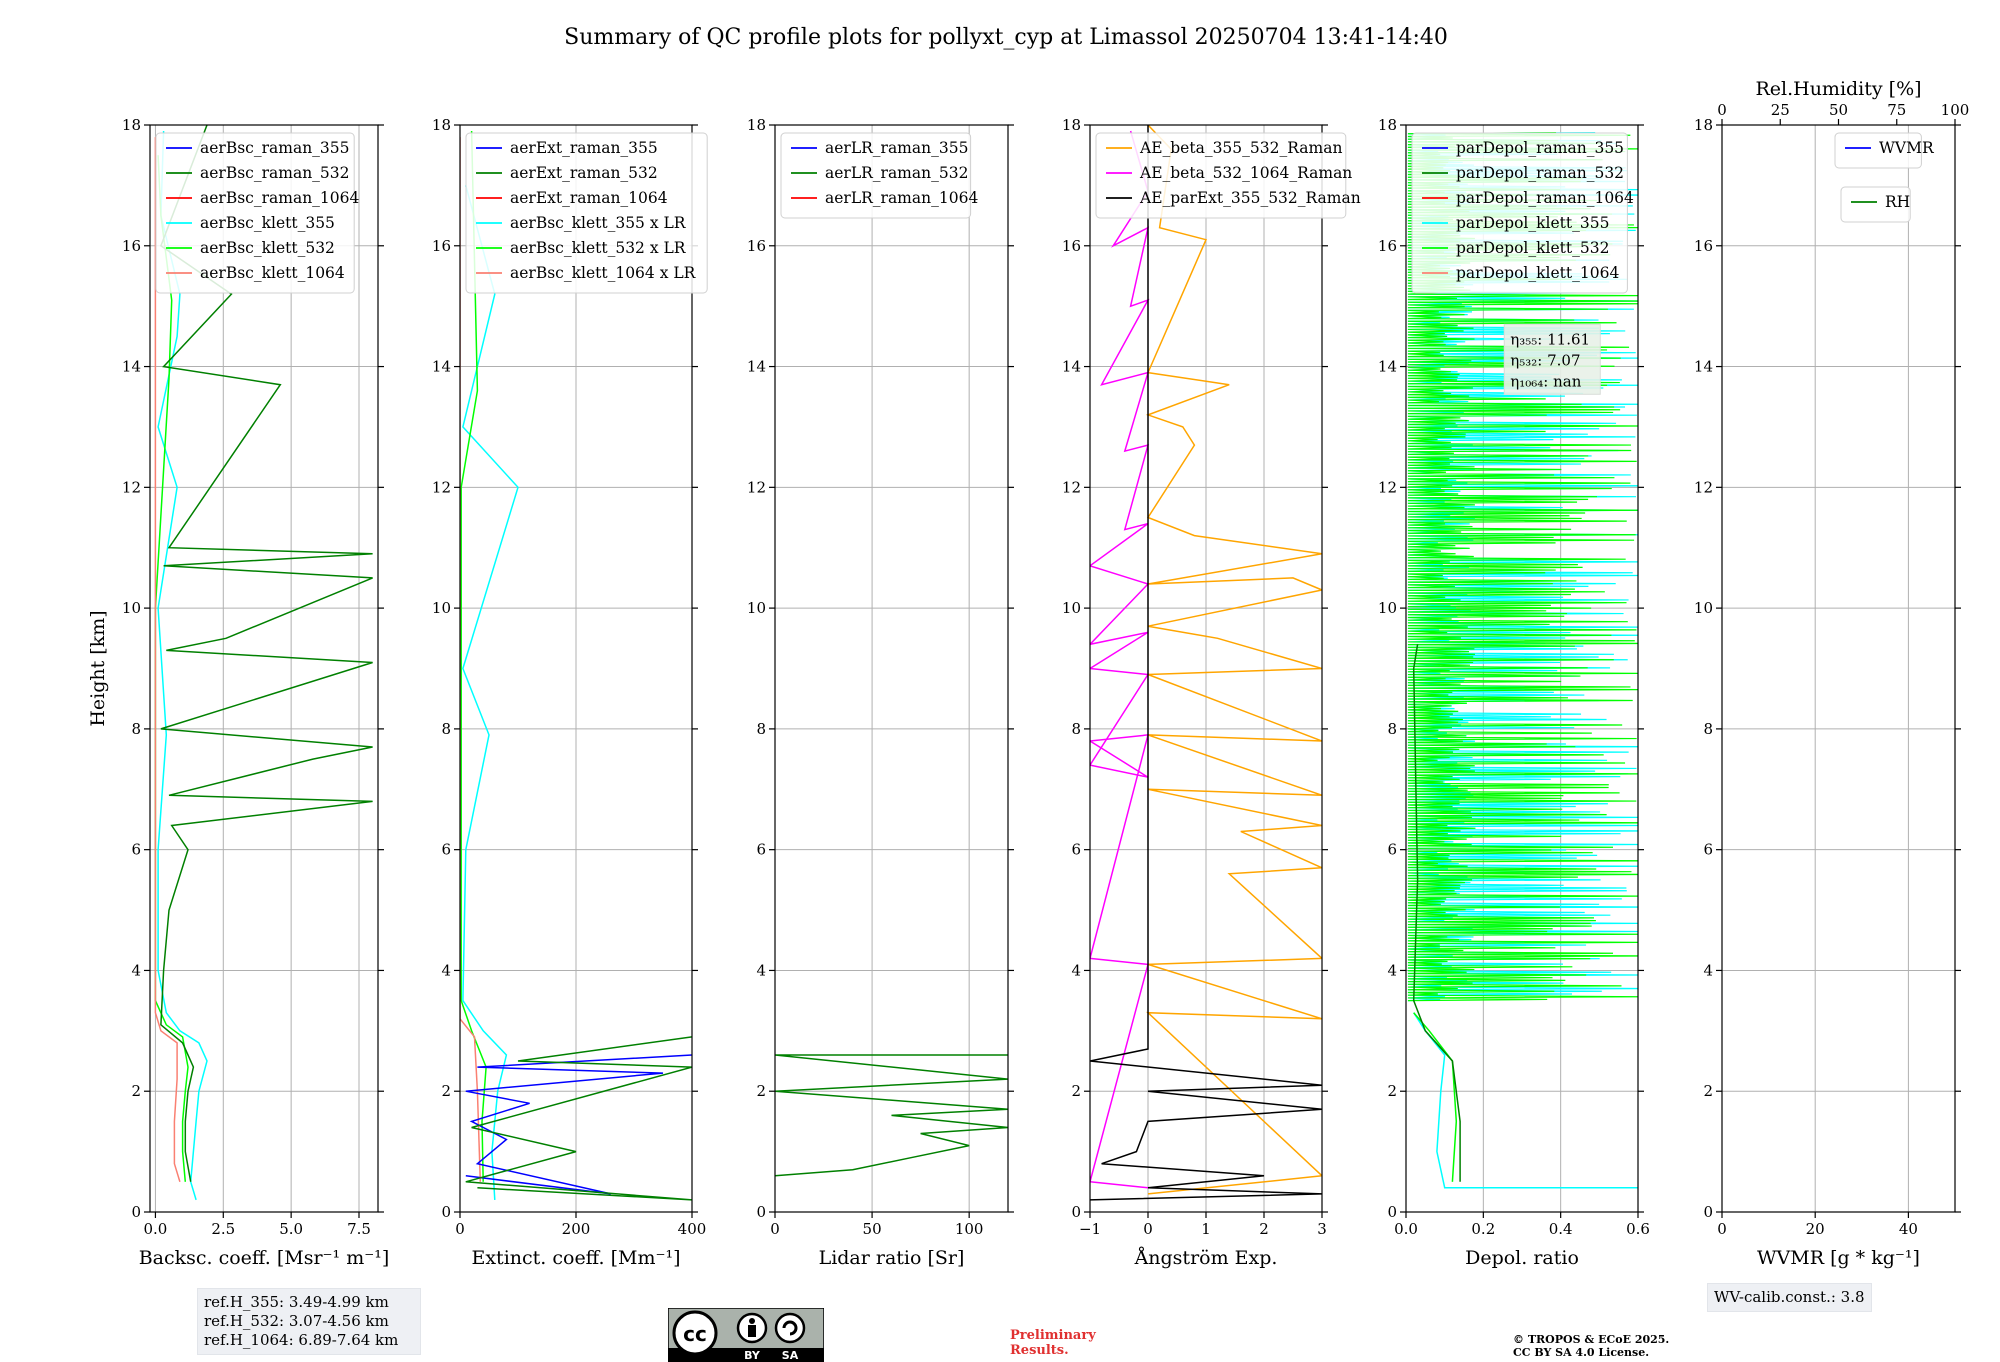  Describe the element at coordinates (1322, 1229) in the screenshot. I see `x-tick-label: 3` at that location.